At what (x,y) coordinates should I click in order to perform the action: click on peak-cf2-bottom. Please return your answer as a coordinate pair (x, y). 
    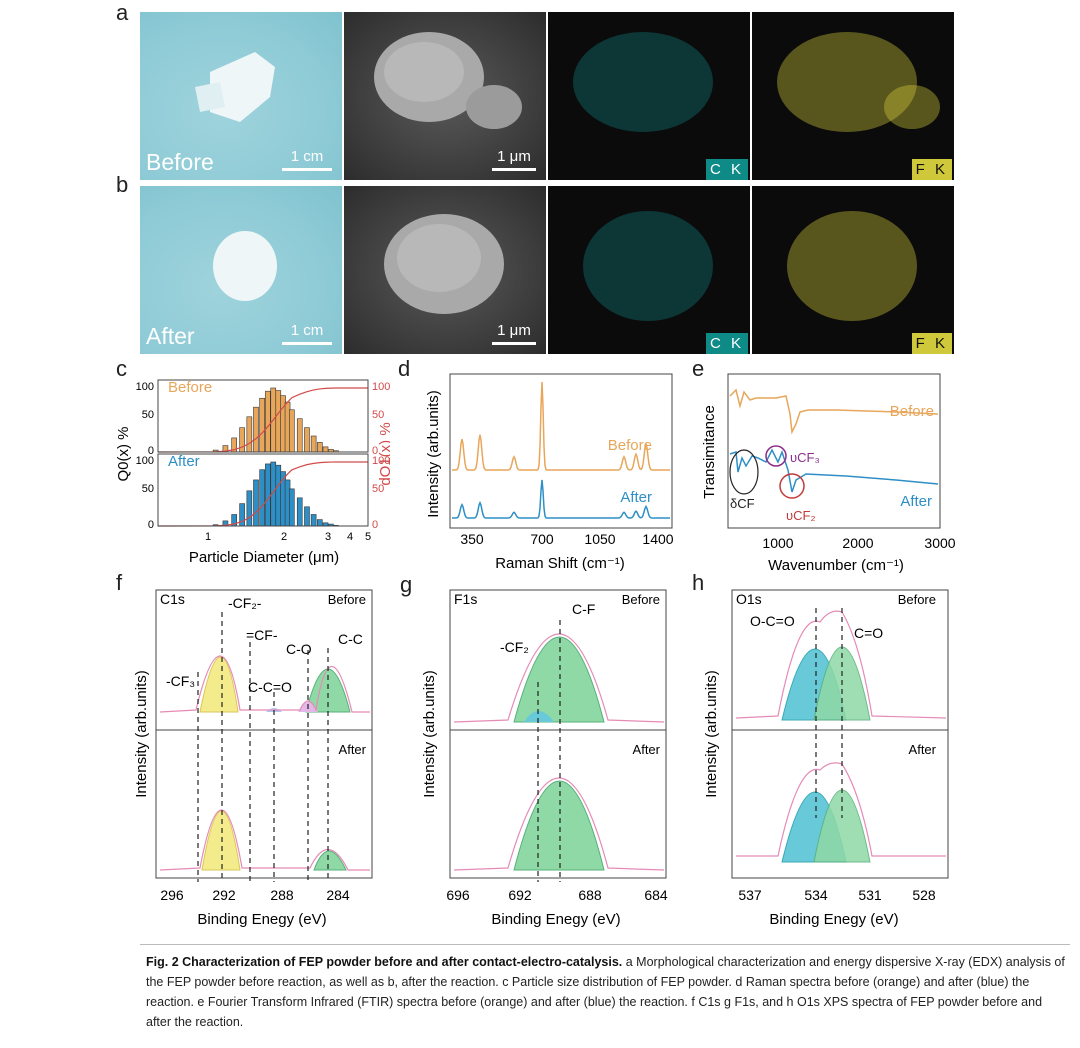
    Looking at the image, I should click on (221, 840).